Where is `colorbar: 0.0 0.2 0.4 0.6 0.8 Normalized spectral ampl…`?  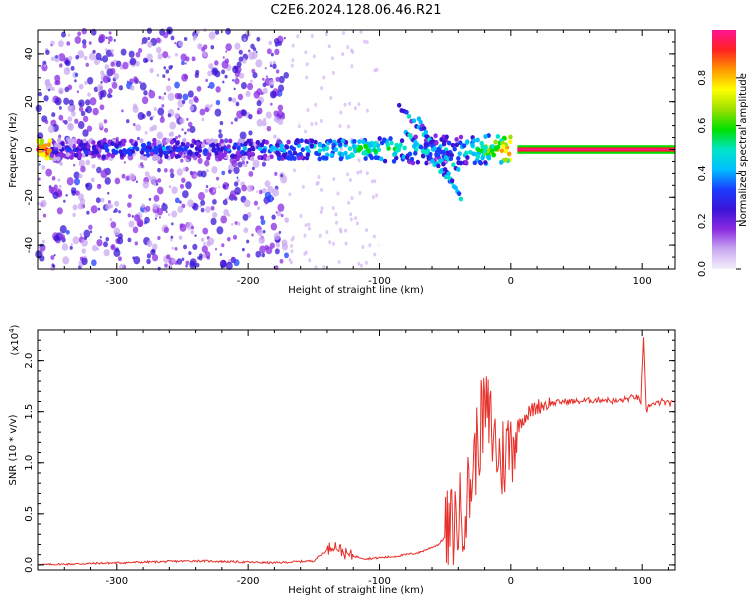
colorbar: 0.0 0.2 0.4 0.6 0.8 Normalized spectral ampl… is located at coordinates (723, 153).